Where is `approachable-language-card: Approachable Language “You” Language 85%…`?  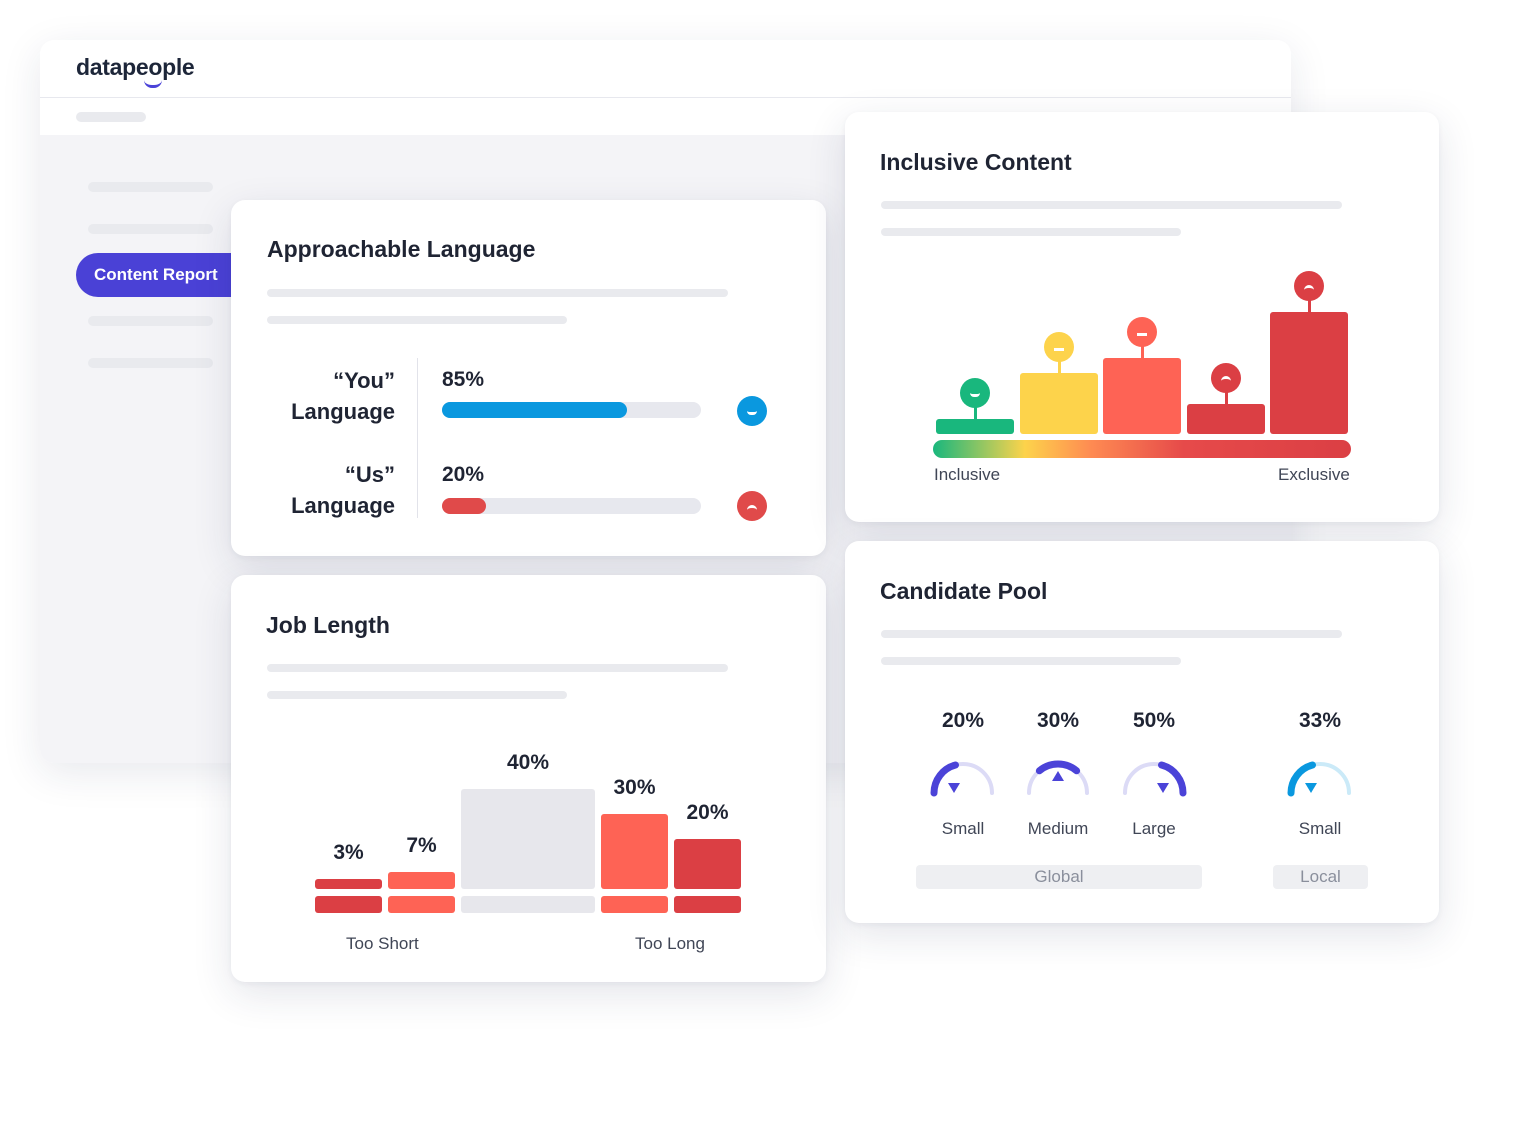 approachable-language-card: Approachable Language “You” Language 85%… is located at coordinates (528, 378).